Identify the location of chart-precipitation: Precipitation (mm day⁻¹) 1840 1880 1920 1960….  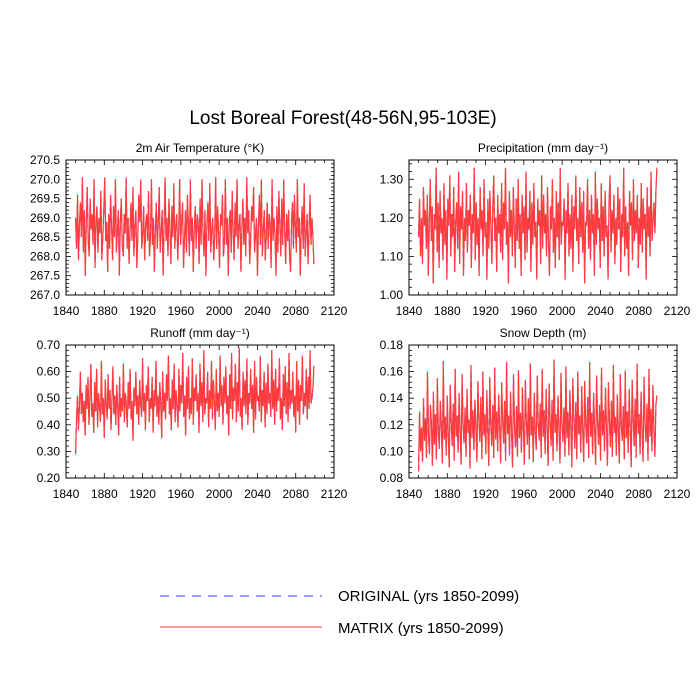
(535, 229).